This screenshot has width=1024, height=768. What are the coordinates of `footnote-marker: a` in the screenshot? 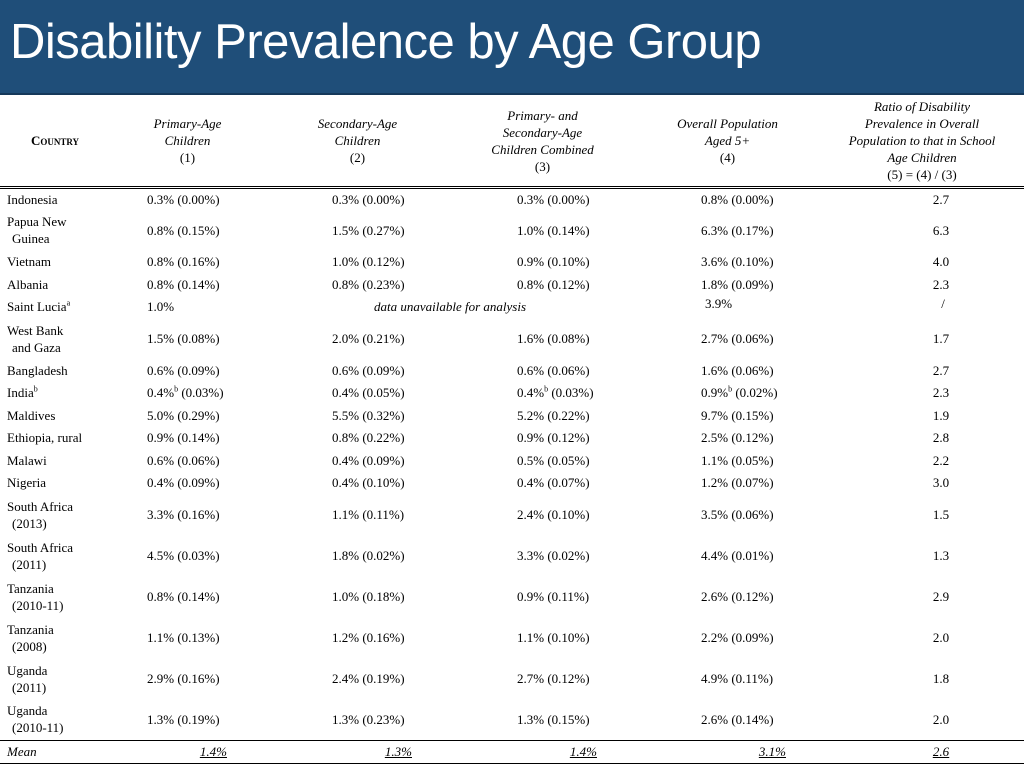 It's located at (68, 303).